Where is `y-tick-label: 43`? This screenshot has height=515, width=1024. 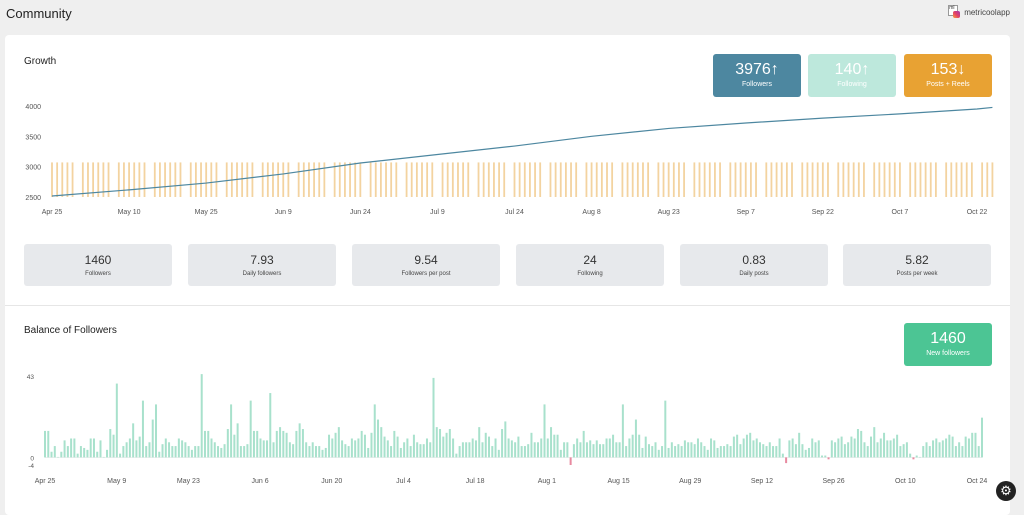
y-tick-label: 43 is located at coordinates (31, 377).